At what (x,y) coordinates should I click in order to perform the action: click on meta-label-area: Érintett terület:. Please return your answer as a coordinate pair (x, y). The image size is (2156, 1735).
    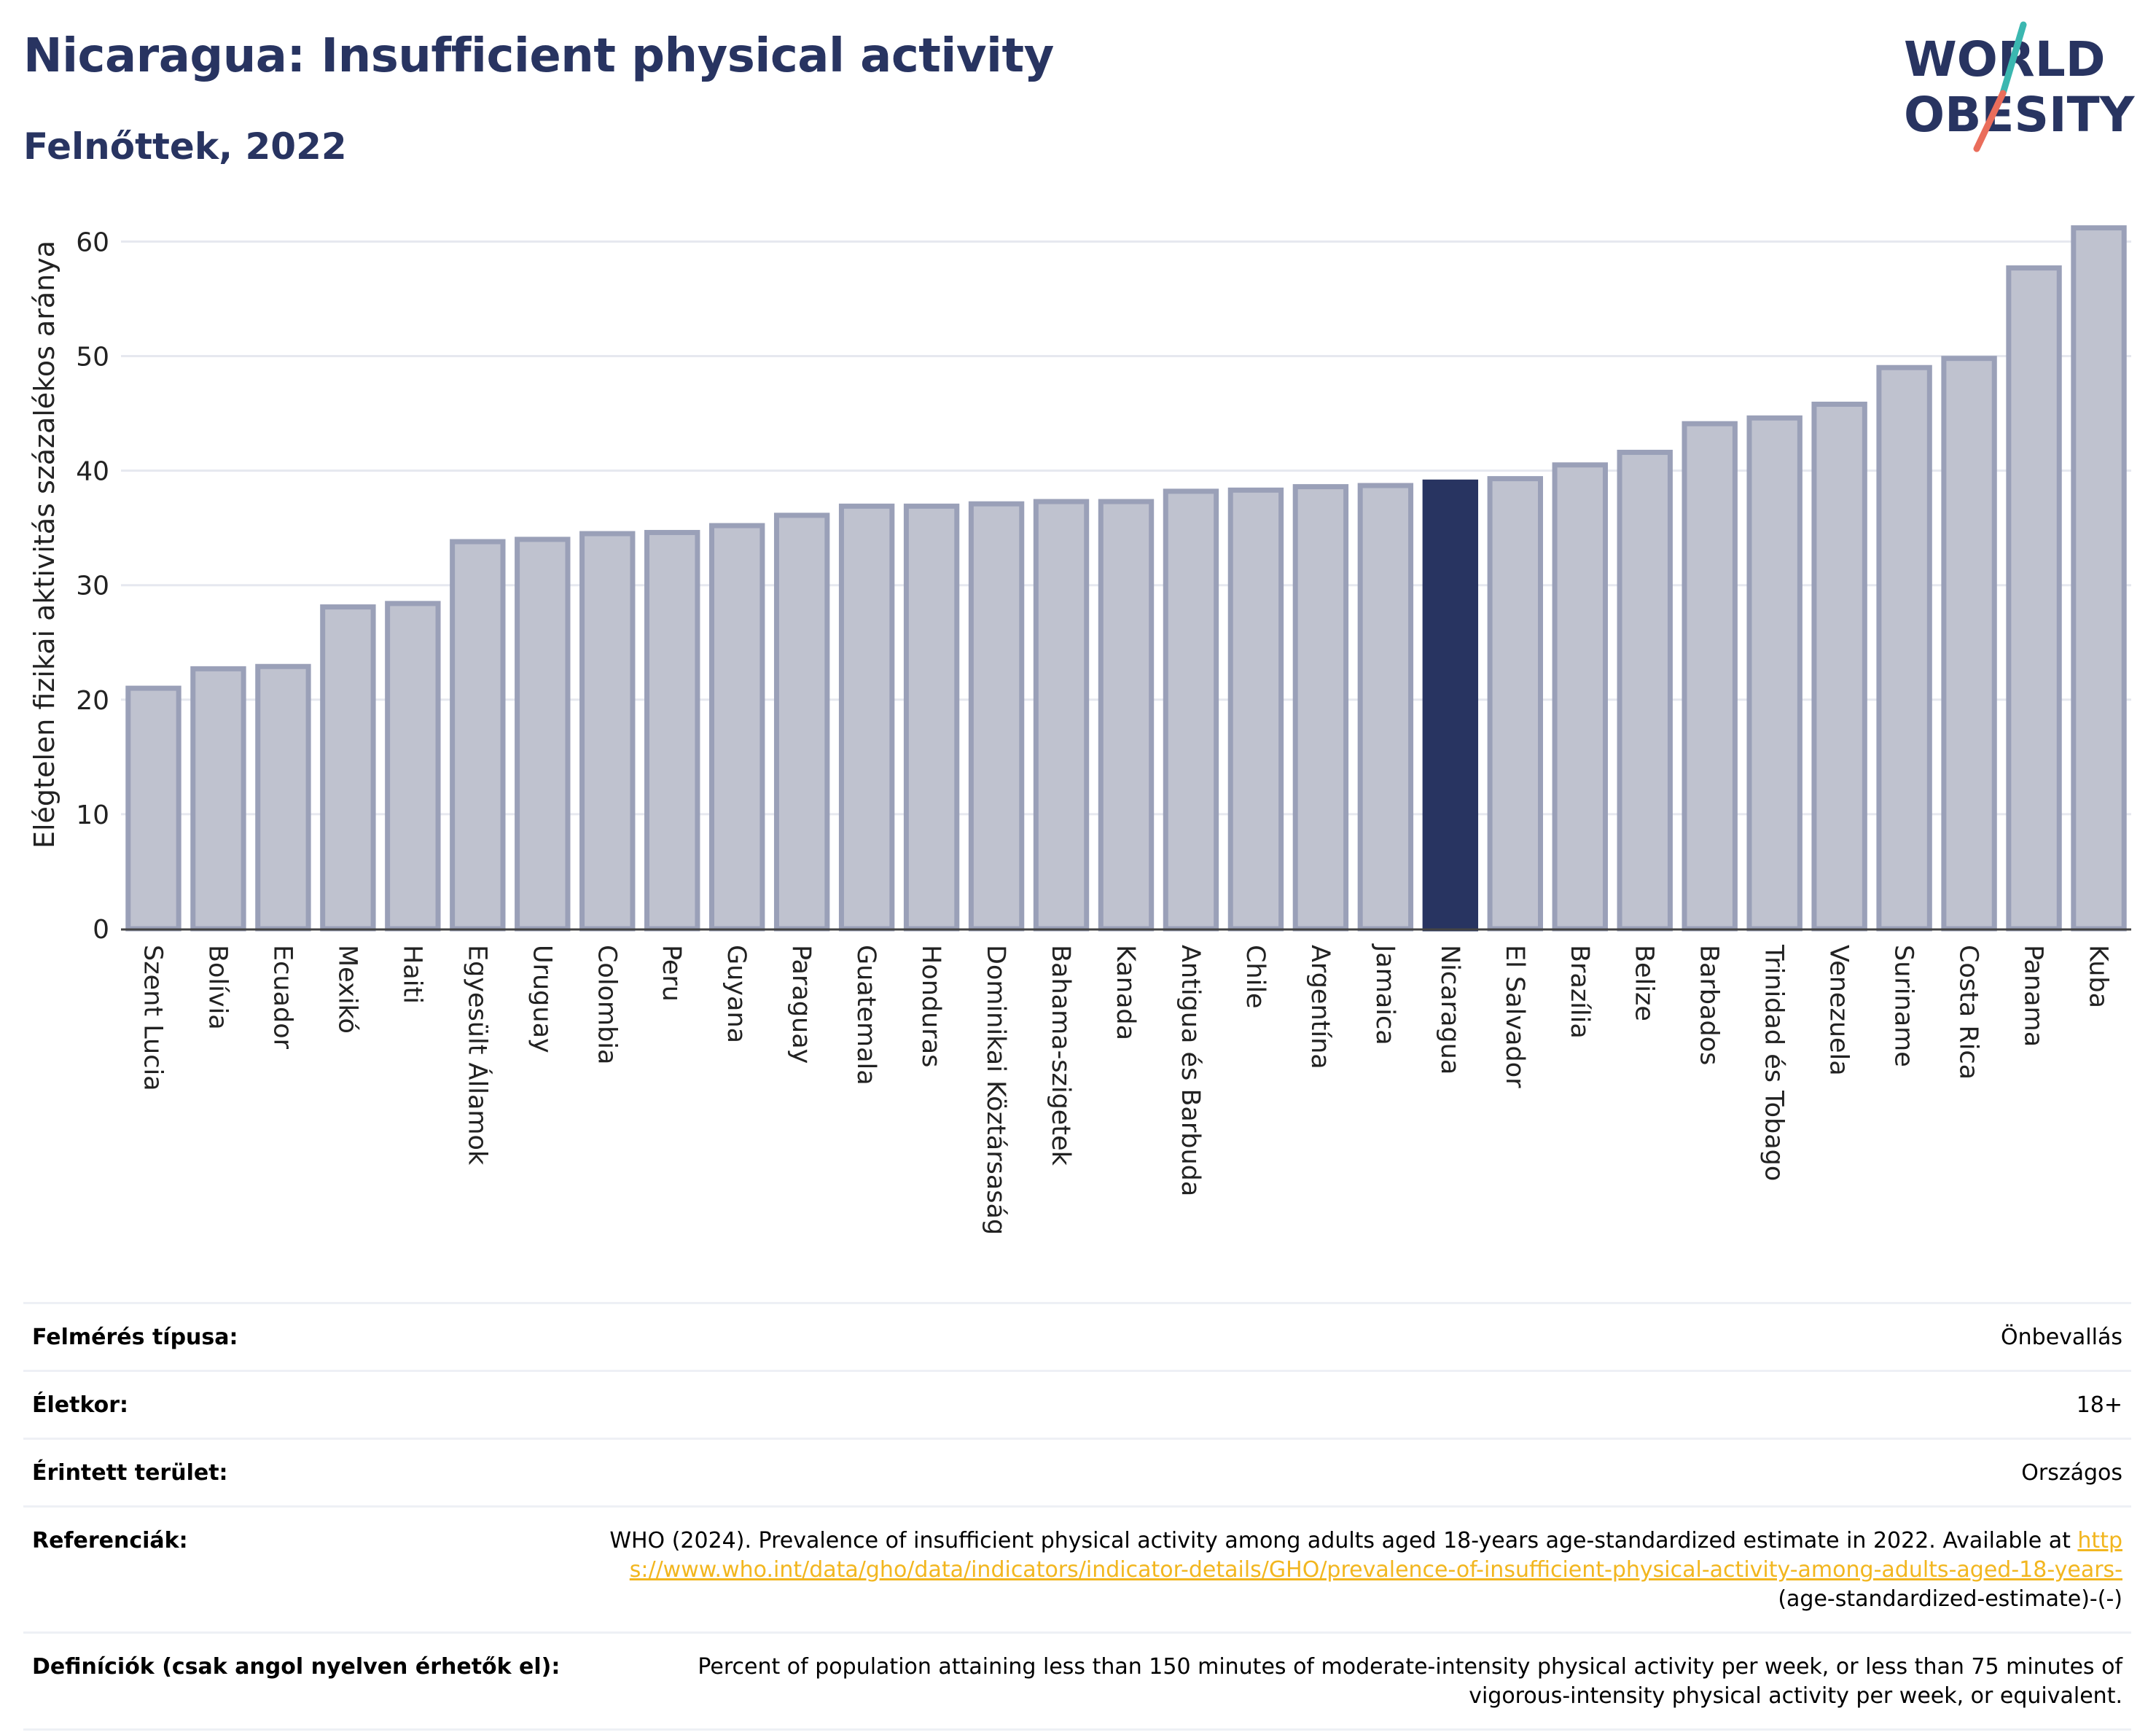
    Looking at the image, I should click on (309, 1472).